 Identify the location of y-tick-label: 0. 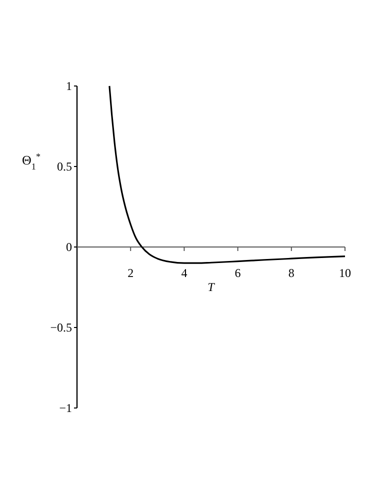
(69, 247).